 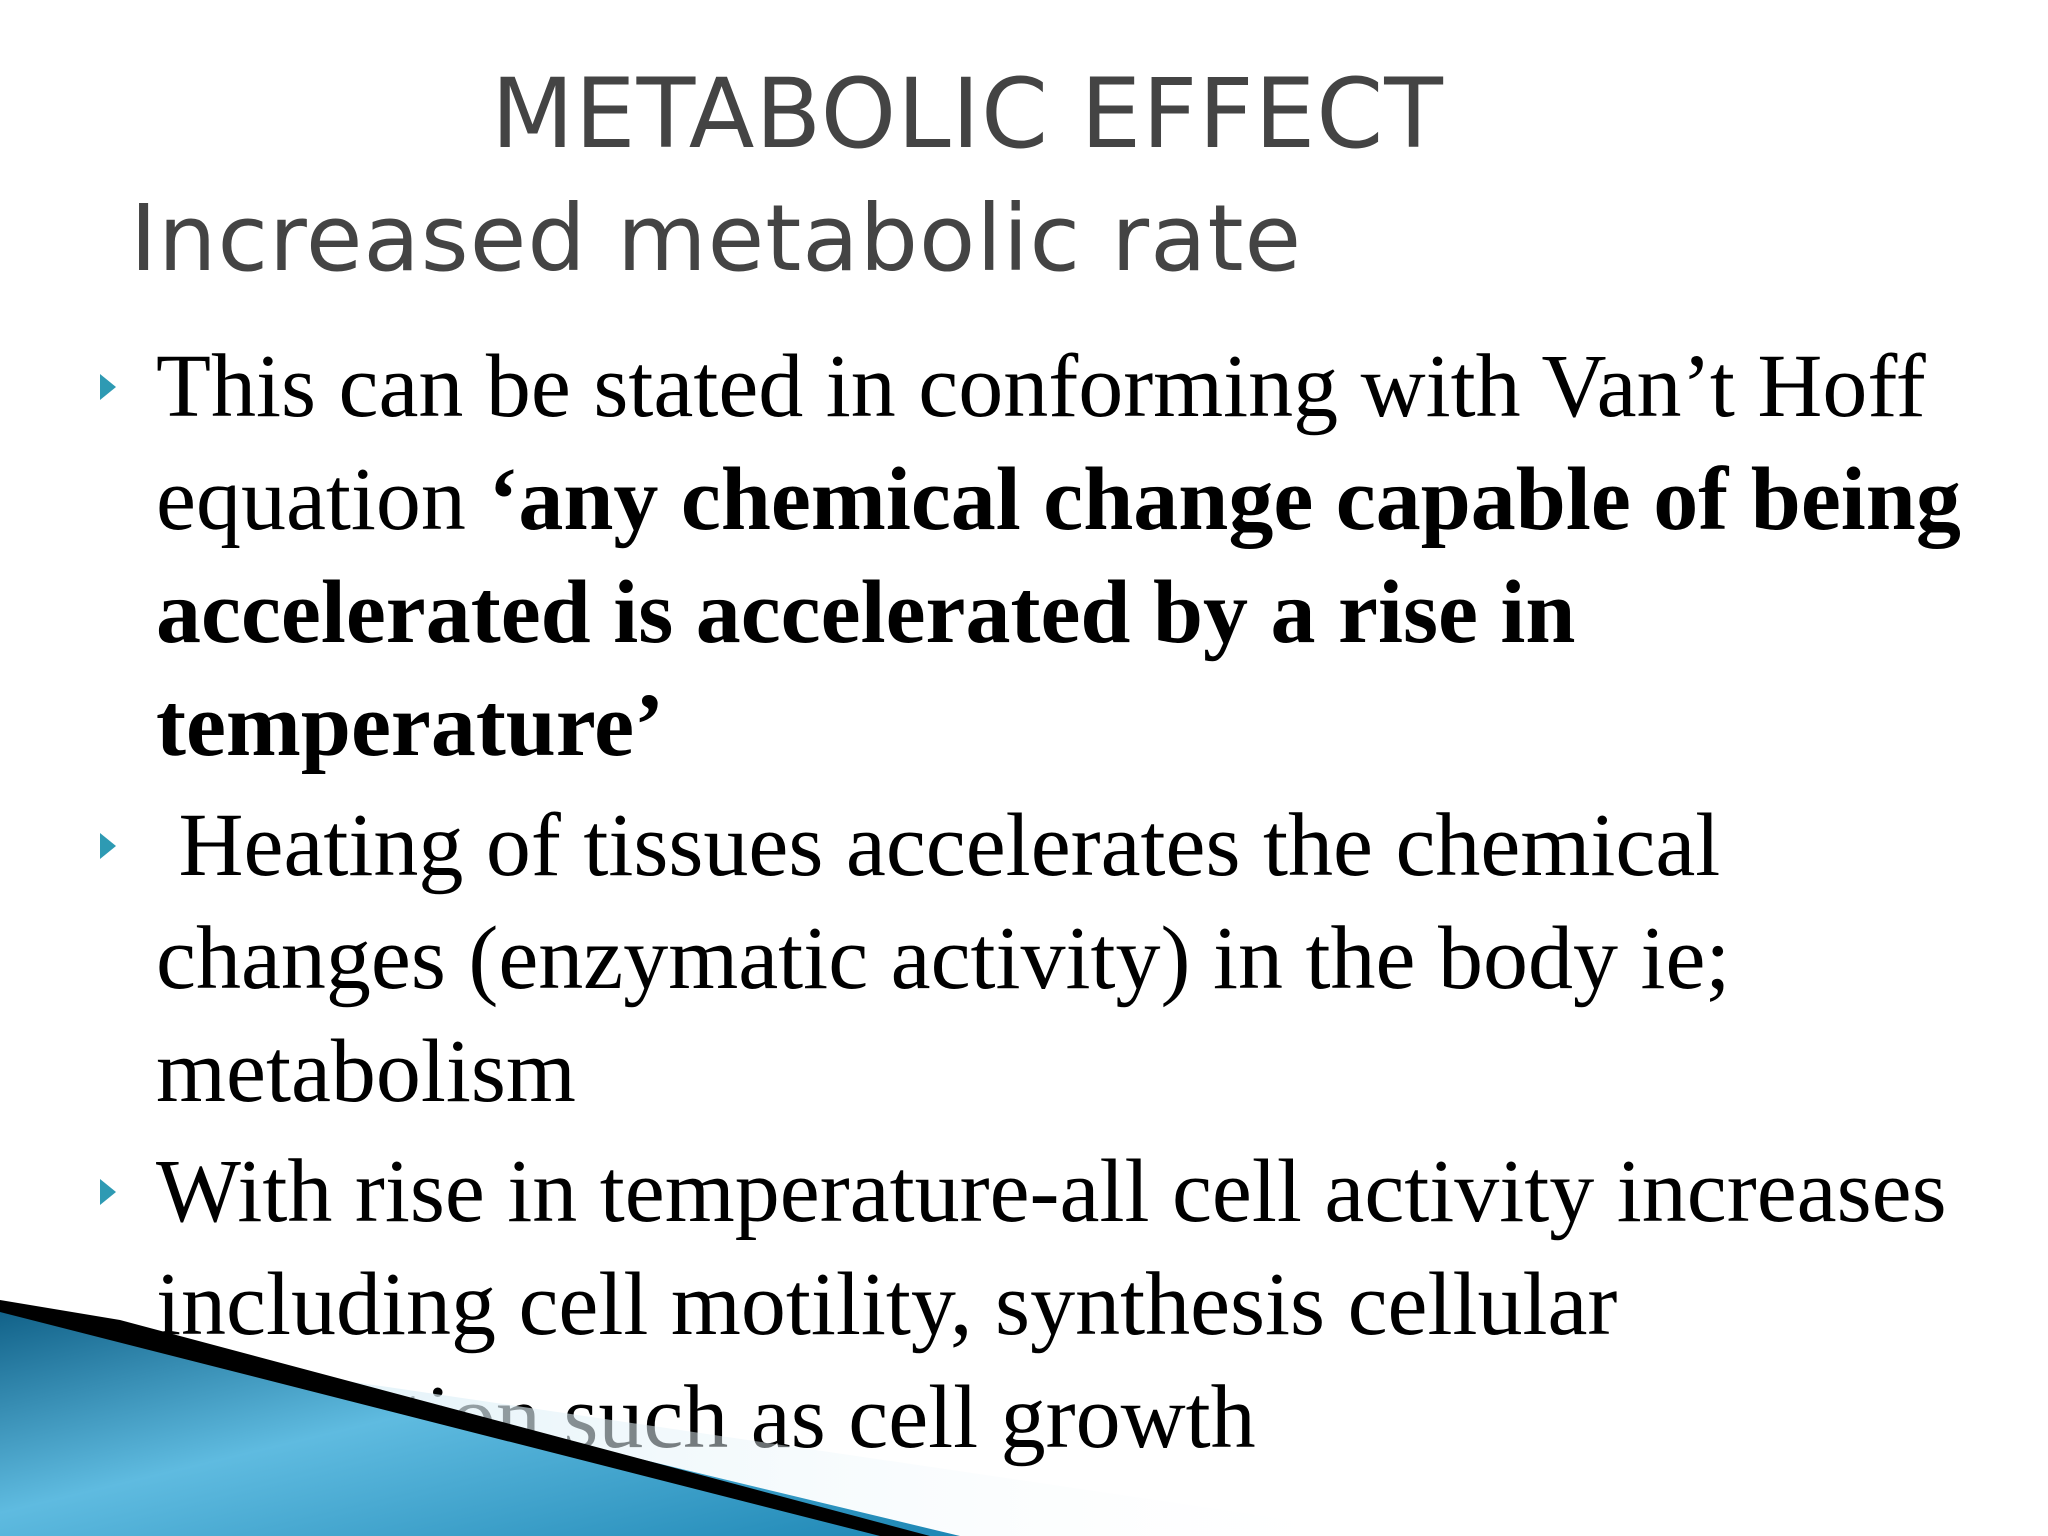 What do you see at coordinates (716, 238) in the screenshot?
I see `slide-subtitle: Increased metabolic rate` at bounding box center [716, 238].